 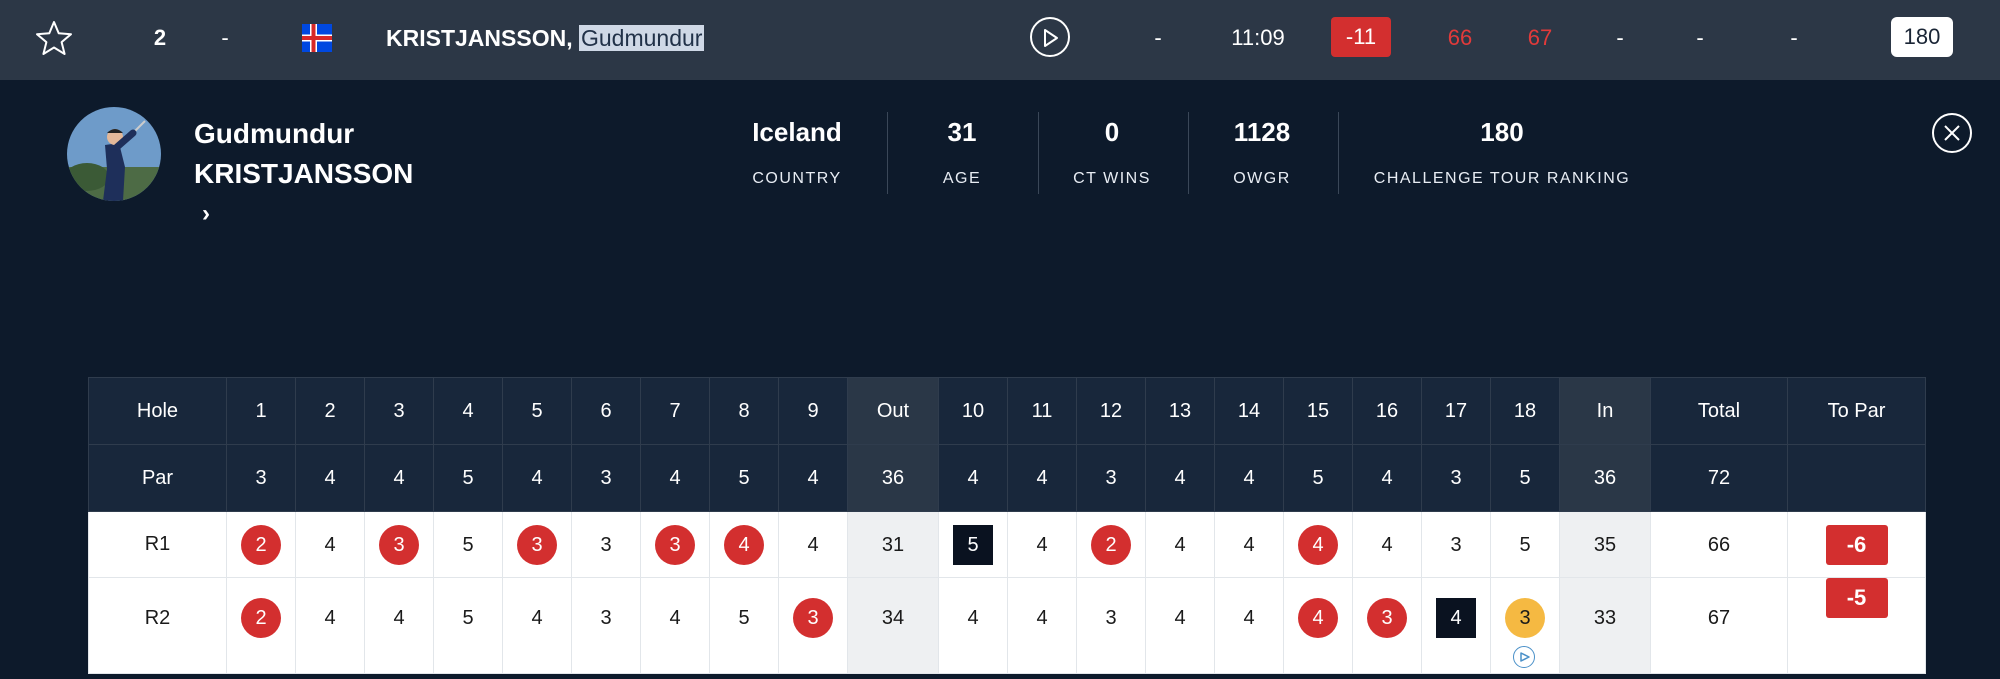 I want to click on close-button, so click(x=1952, y=133).